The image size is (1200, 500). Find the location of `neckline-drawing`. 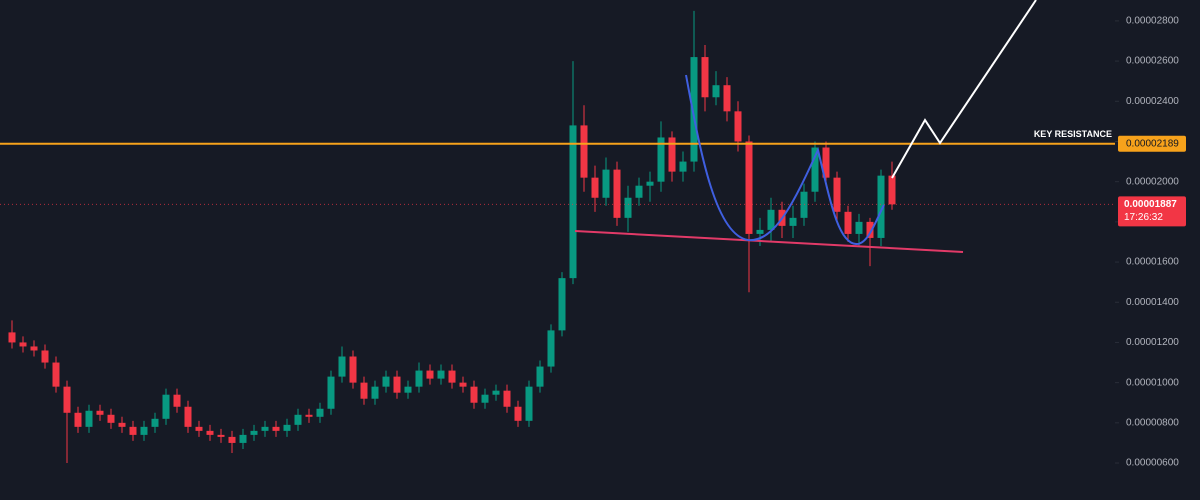

neckline-drawing is located at coordinates (769, 241).